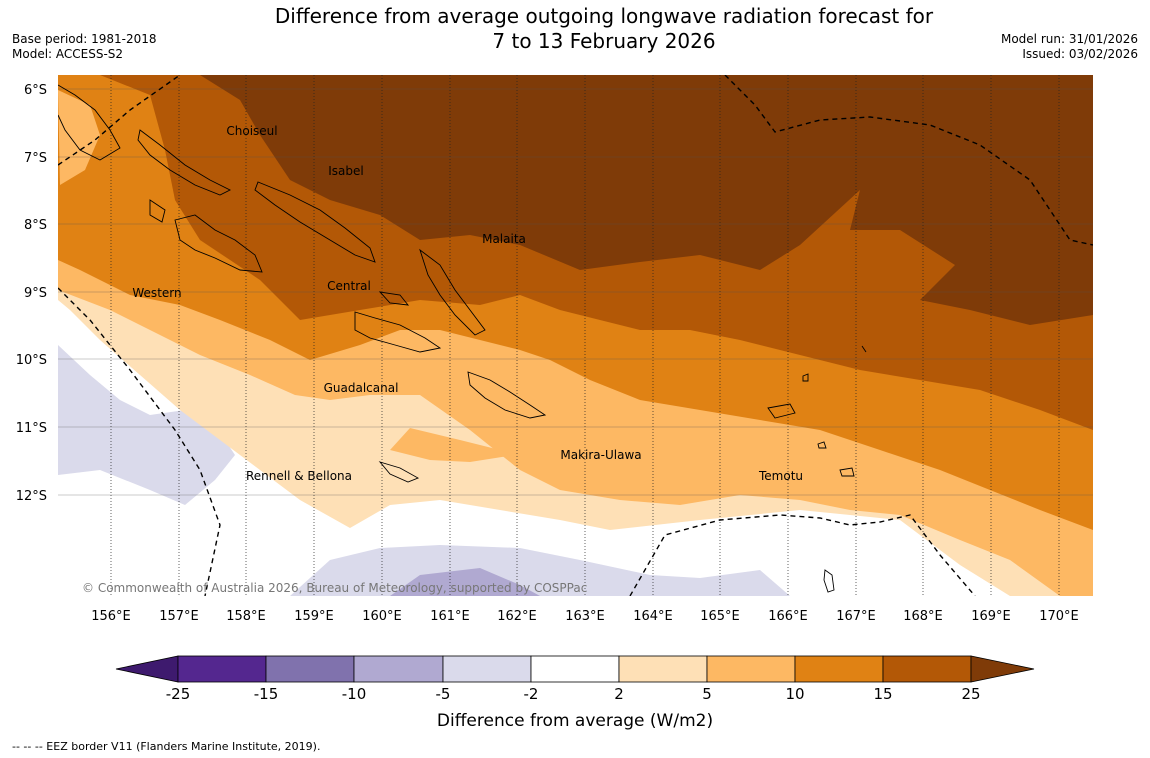 Image resolution: width=1150 pixels, height=758 pixels. I want to click on region-label-temotu: Temotu, so click(780, 476).